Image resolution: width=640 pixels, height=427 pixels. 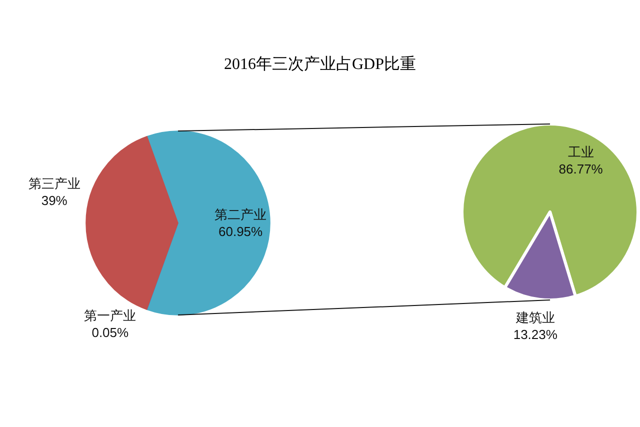 I want to click on slice-label: 第一产业, so click(x=110, y=315).